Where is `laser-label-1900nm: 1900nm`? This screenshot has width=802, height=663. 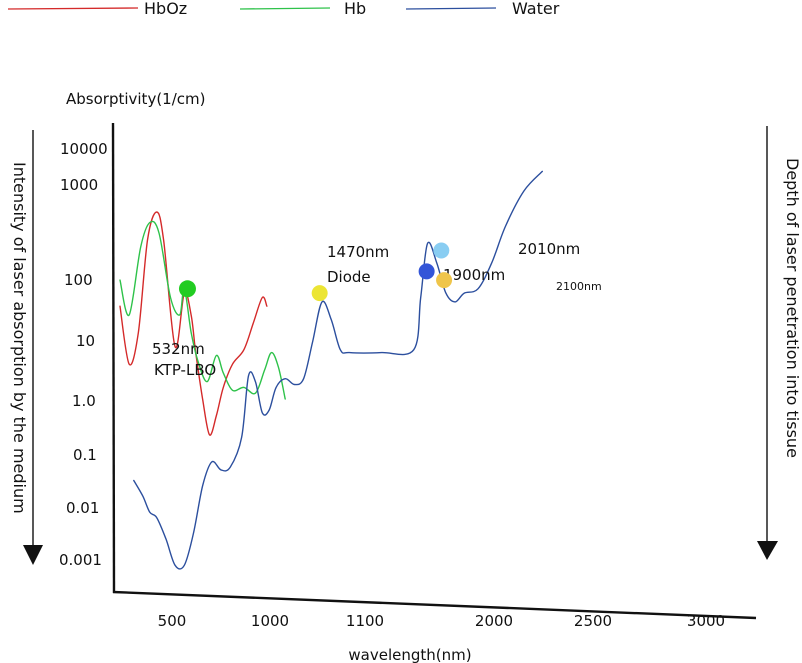 laser-label-1900nm: 1900nm is located at coordinates (474, 275).